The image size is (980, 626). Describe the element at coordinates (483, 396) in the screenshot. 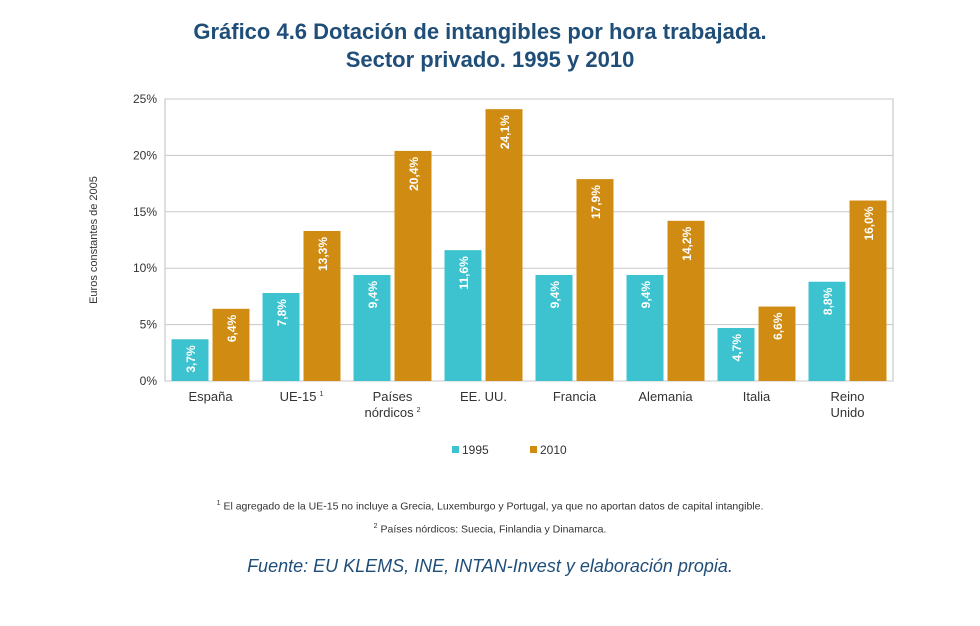

I see `x-tick-label: EE. UU.` at that location.